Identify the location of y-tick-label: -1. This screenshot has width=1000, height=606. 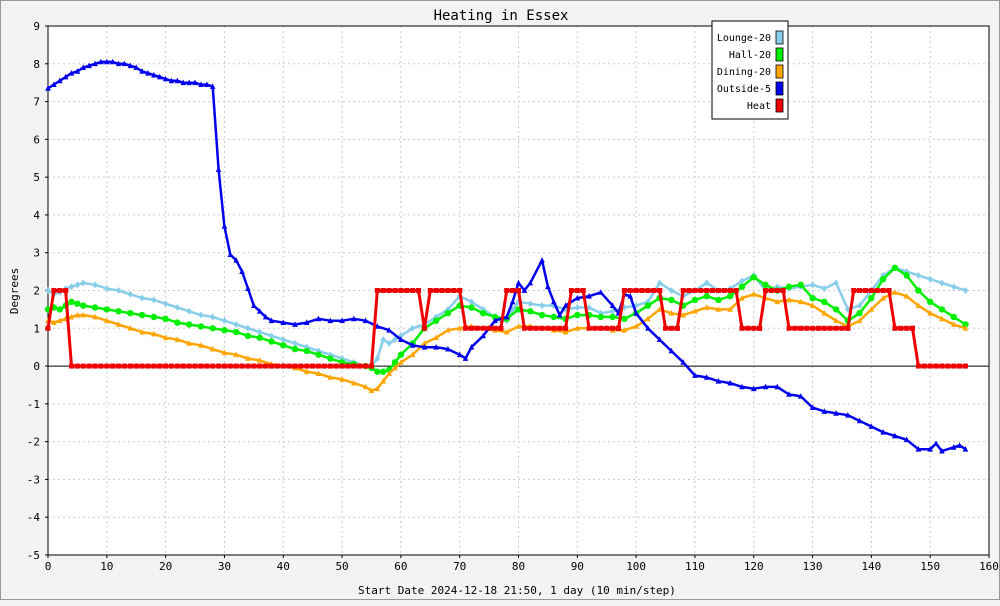
(33, 404).